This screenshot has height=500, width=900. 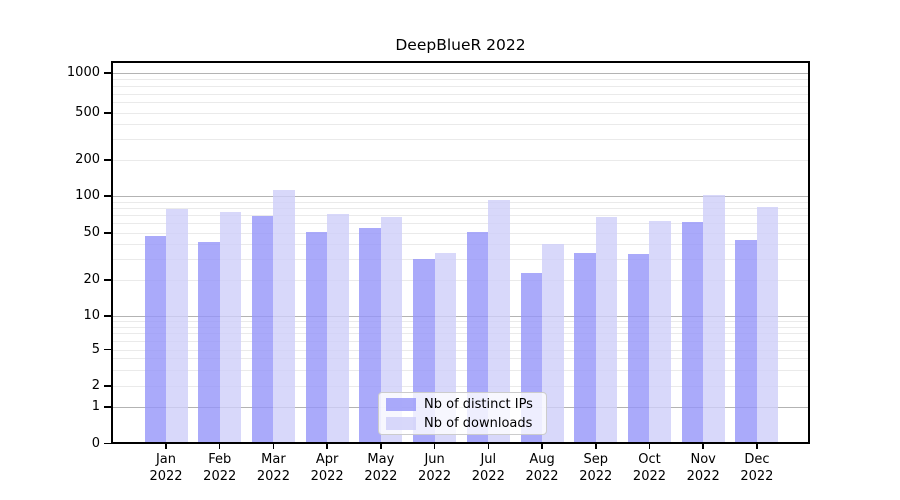 What do you see at coordinates (327, 468) in the screenshot?
I see `x-tick-label-apr: Apr 2022` at bounding box center [327, 468].